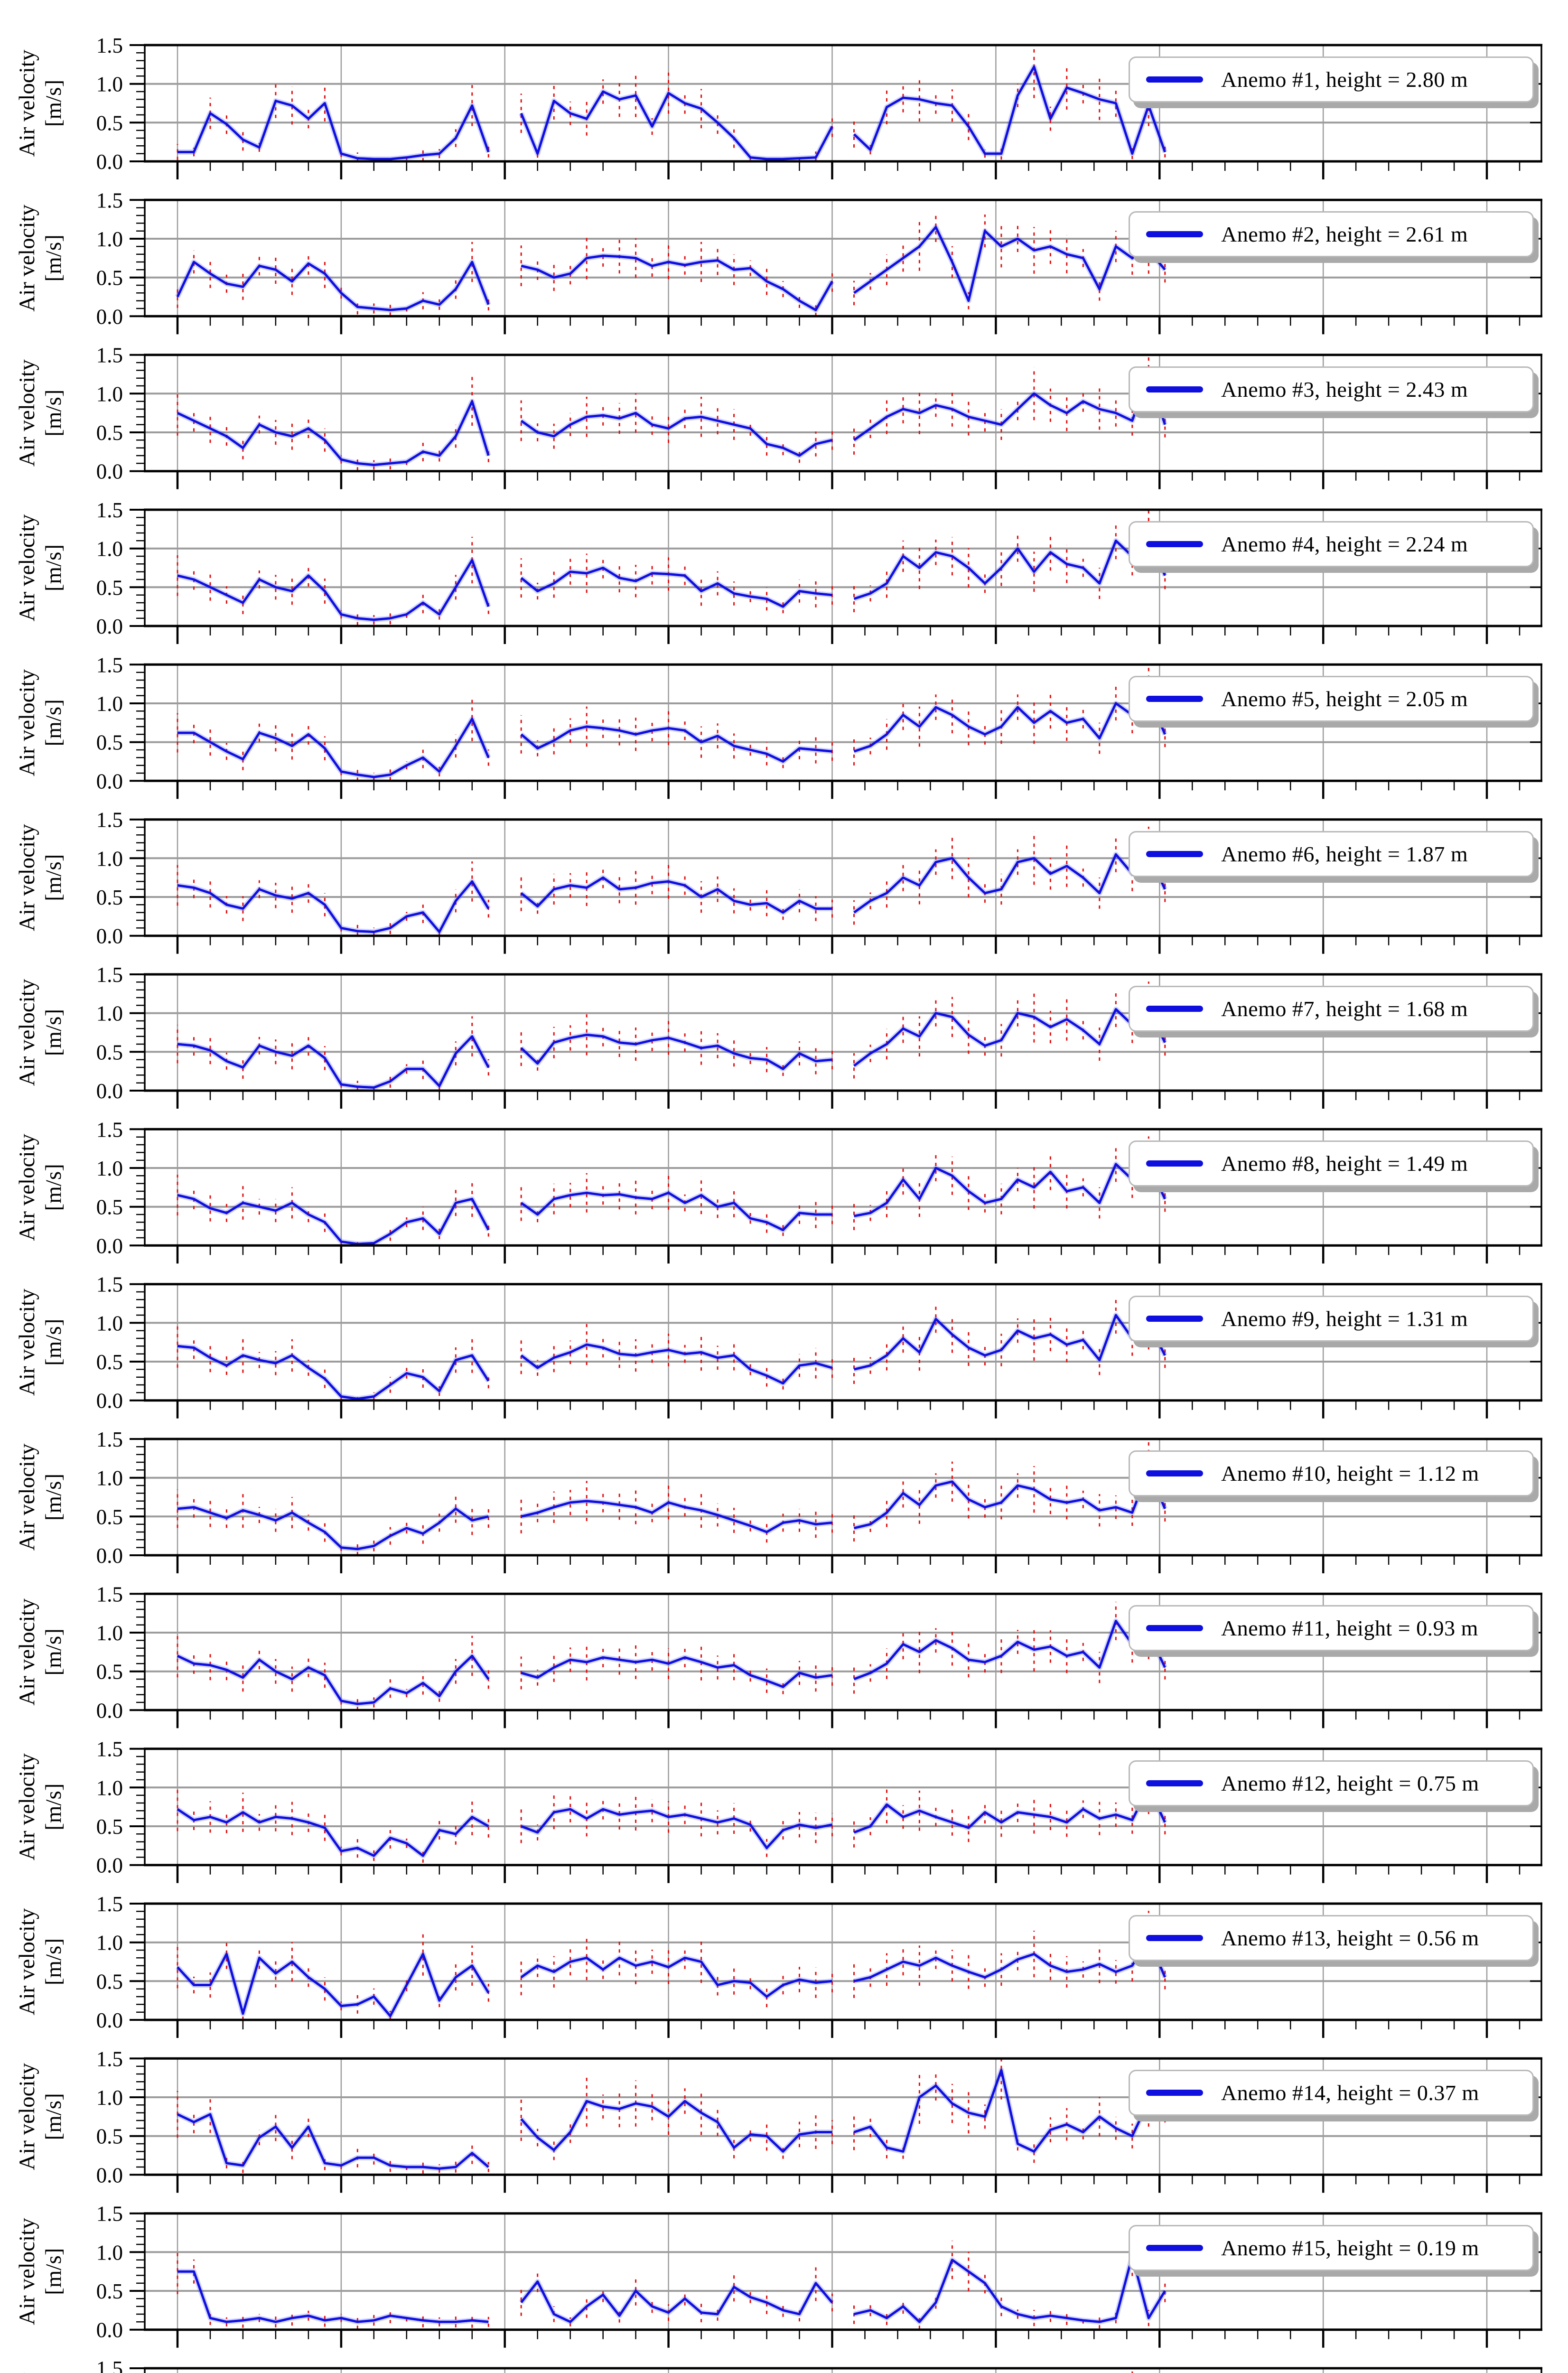 The width and height of the screenshot is (1568, 2373). What do you see at coordinates (1344, 544) in the screenshot?
I see `legend-label: Anemo #4, height = 2.24 m` at bounding box center [1344, 544].